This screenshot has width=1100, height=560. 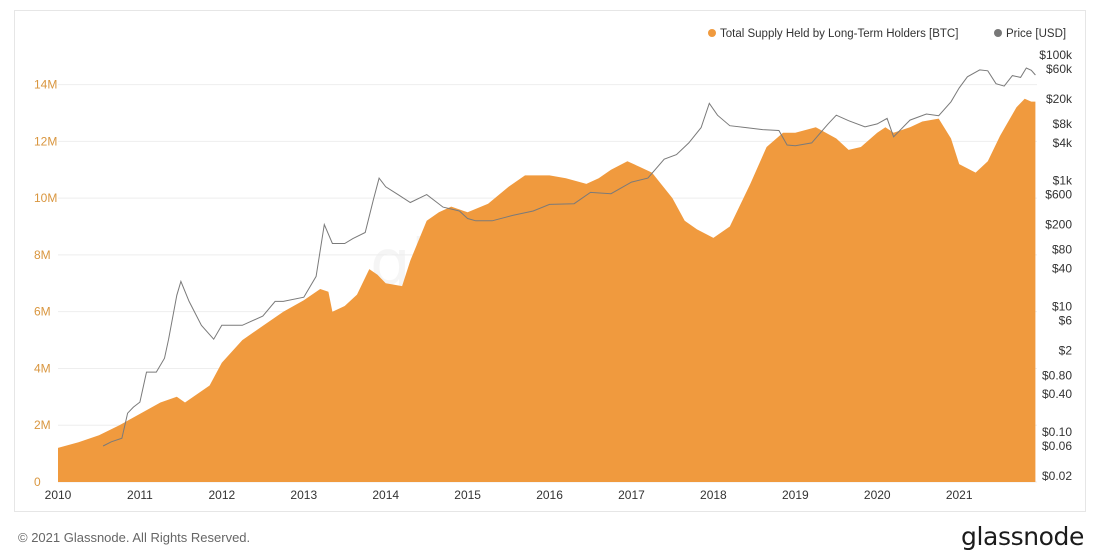 What do you see at coordinates (45, 283) in the screenshot?
I see `left-axis: 0 2M 4M 6M 8M 10M 12M 14M` at bounding box center [45, 283].